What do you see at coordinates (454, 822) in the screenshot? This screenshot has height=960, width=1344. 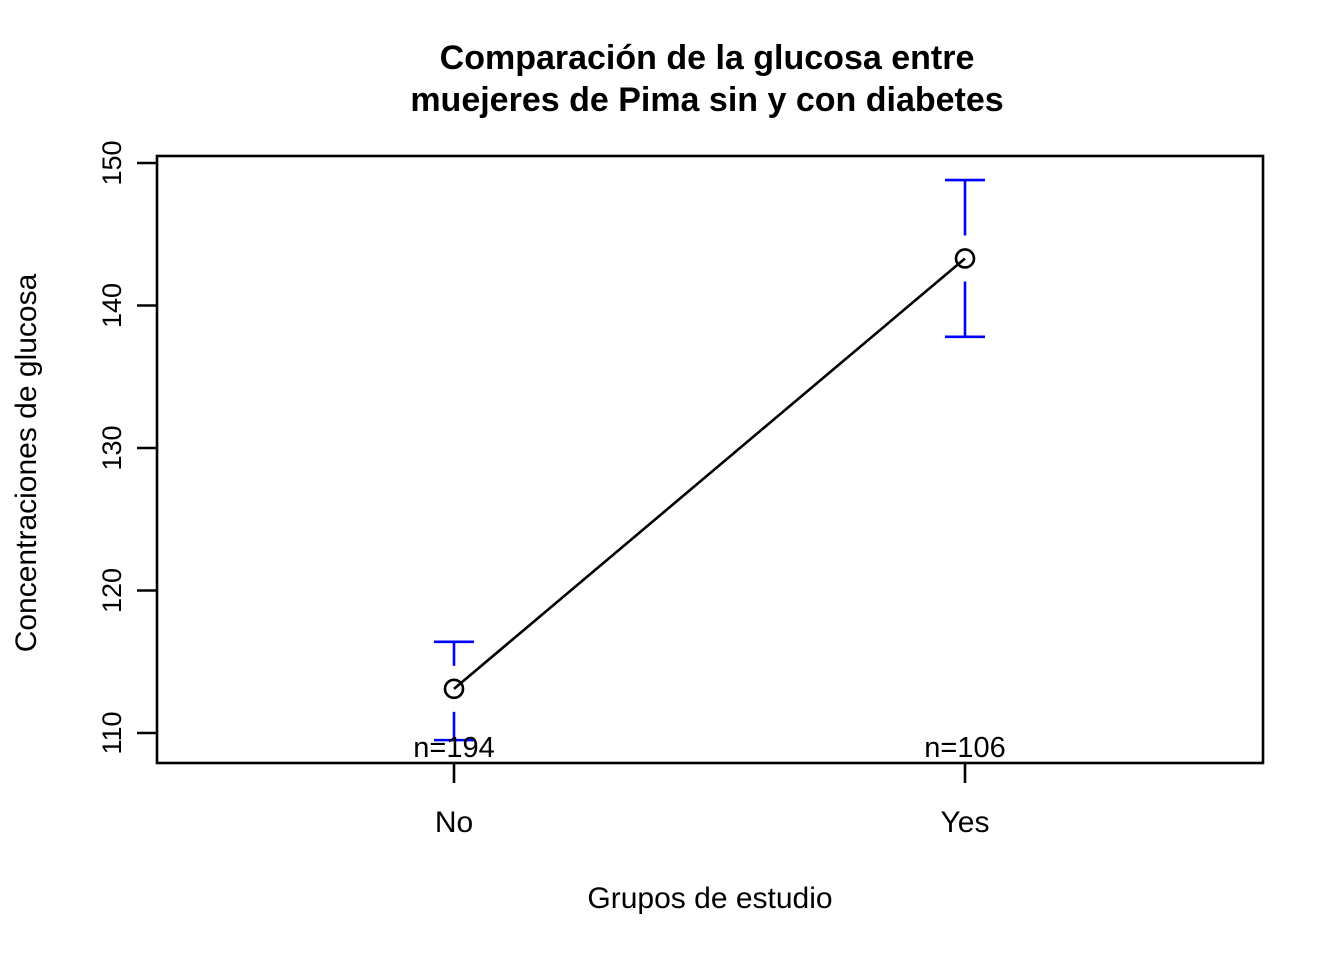 I see `x-category-label: No` at bounding box center [454, 822].